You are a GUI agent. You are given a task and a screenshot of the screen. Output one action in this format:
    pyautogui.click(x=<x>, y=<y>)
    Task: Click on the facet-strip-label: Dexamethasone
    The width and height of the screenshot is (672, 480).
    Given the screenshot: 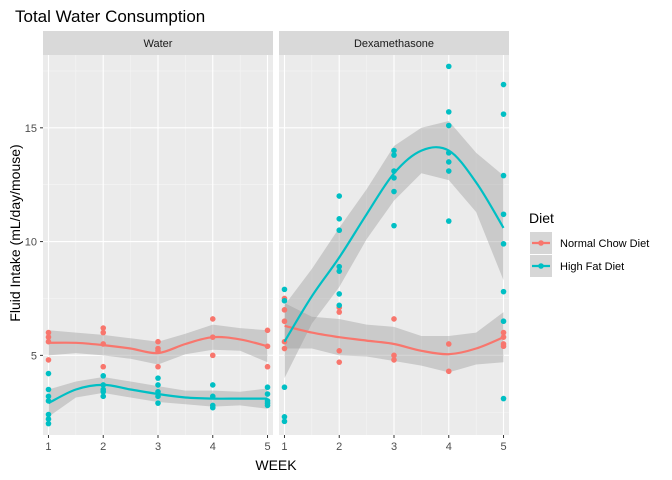 What is the action you would take?
    pyautogui.click(x=394, y=44)
    